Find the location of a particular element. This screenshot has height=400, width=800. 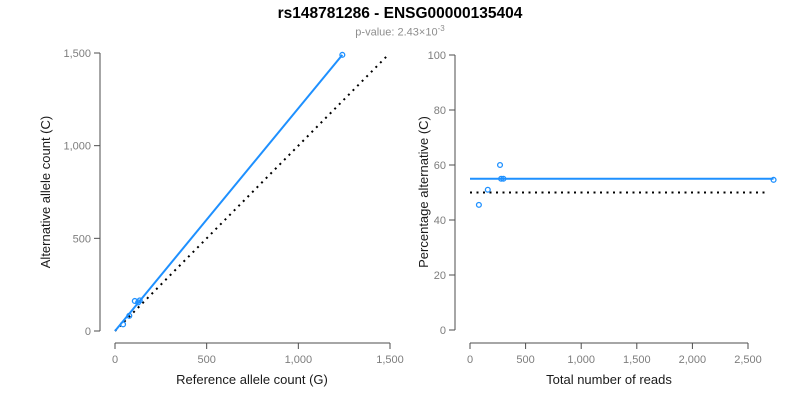

y-tick-label: 80 is located at coordinates (440, 111).